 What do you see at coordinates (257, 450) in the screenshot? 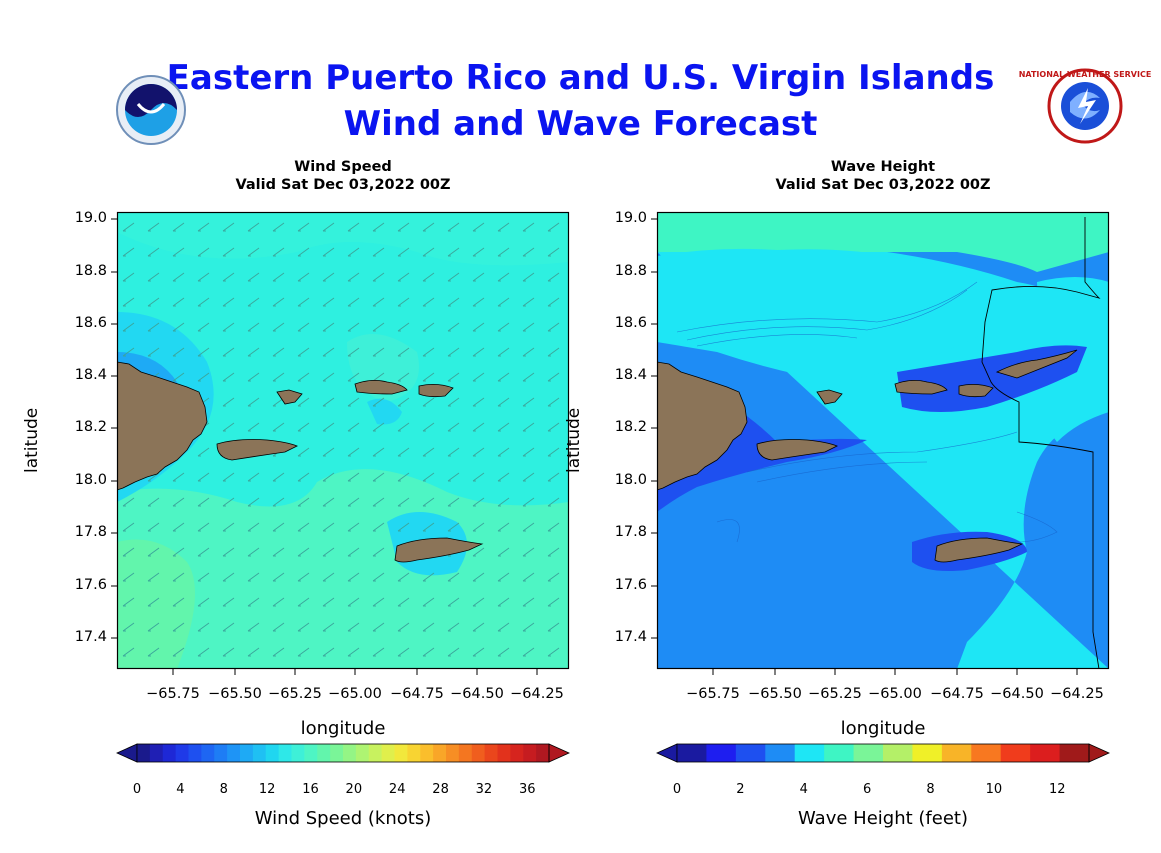
I see `vieques-island` at bounding box center [257, 450].